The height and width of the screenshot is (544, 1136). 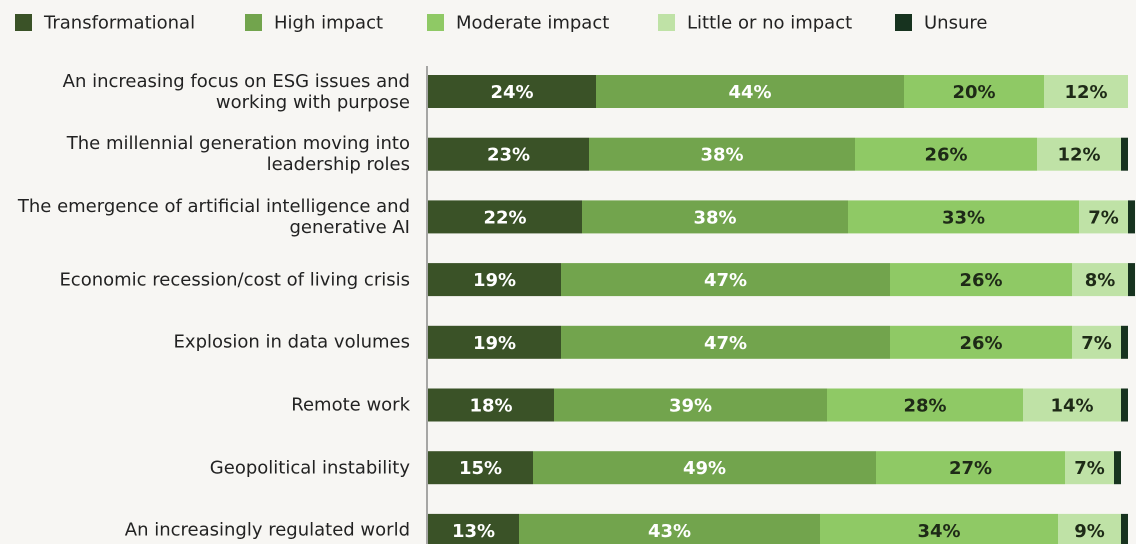 I want to click on value-label: 14%, so click(x=1071, y=406).